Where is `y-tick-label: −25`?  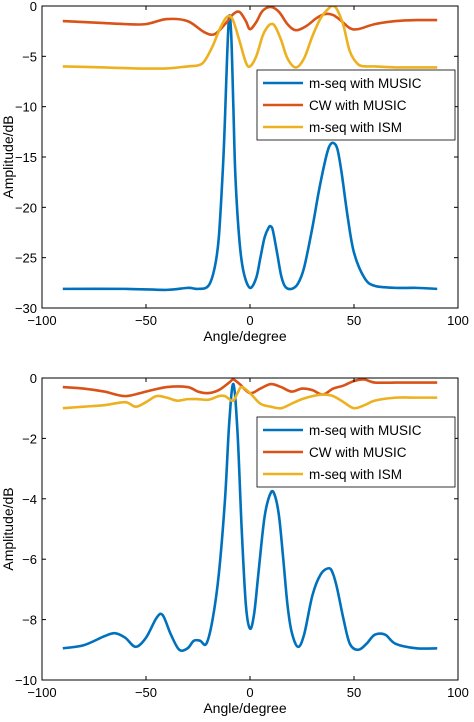
y-tick-label: −25 is located at coordinates (26, 258).